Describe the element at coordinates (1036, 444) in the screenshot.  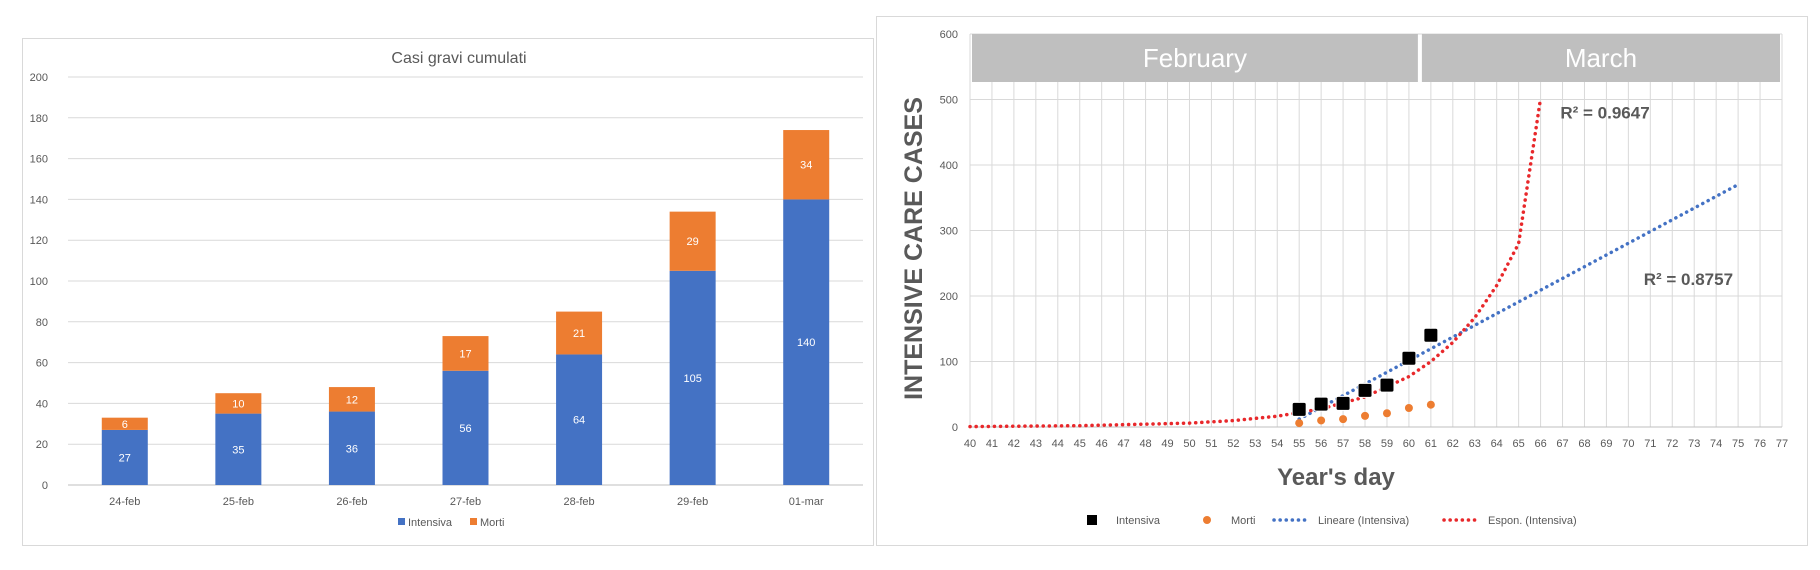
I see `x-tick-label: 43` at that location.